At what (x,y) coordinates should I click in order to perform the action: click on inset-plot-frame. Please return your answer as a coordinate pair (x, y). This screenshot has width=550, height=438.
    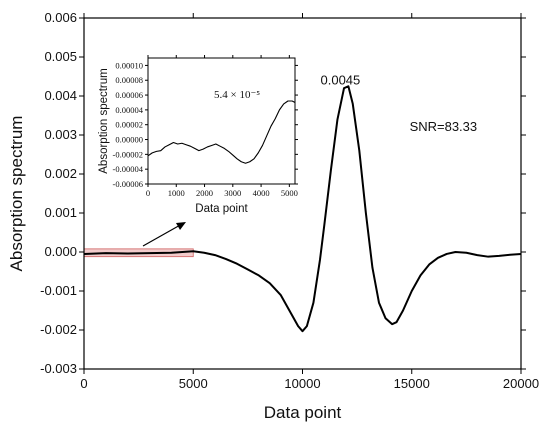
    Looking at the image, I should click on (221, 121).